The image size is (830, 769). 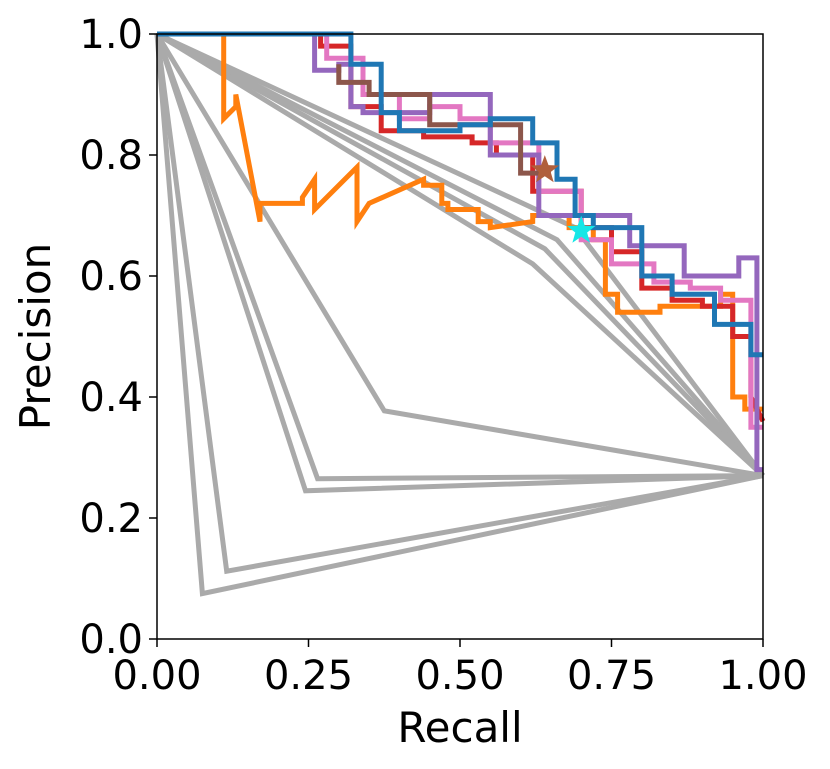 I want to click on y-axis-label: Precision, so click(x=35, y=336).